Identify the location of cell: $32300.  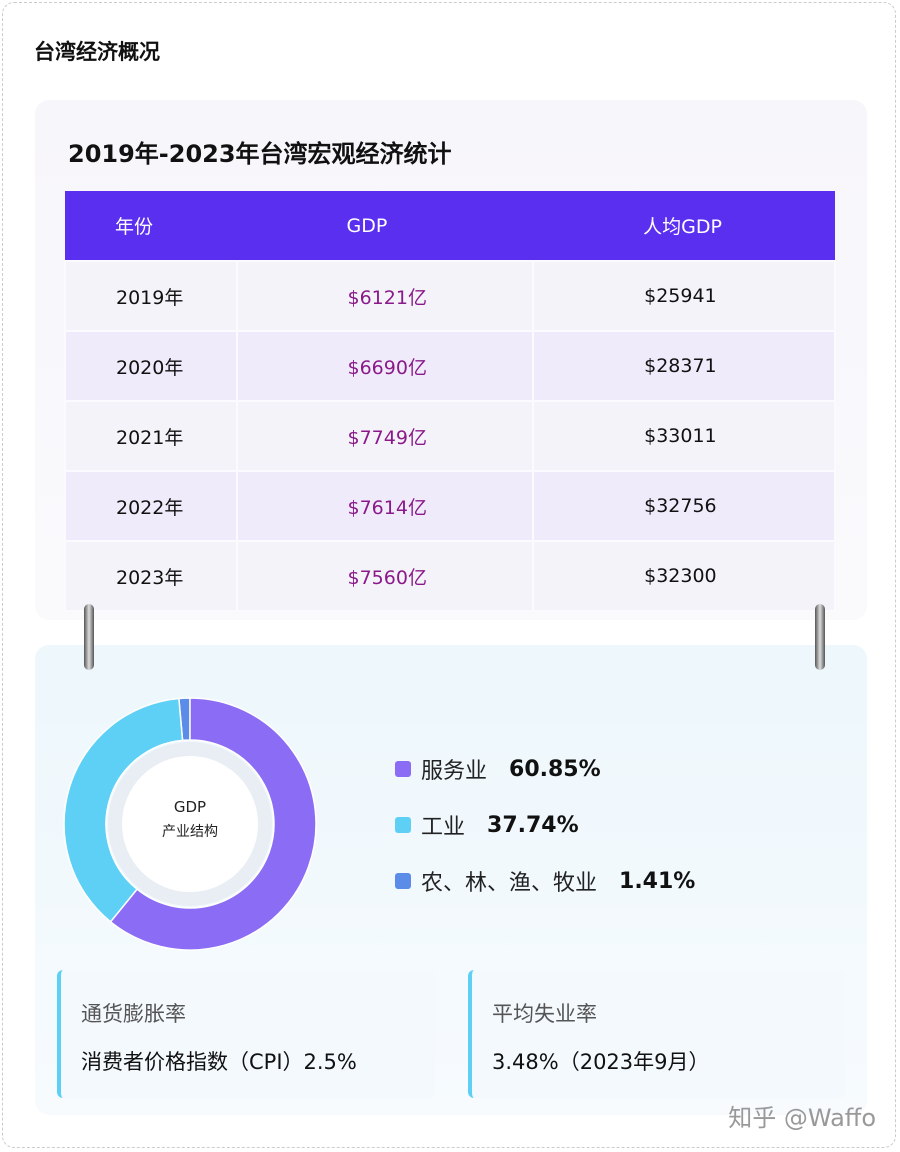
(684, 576).